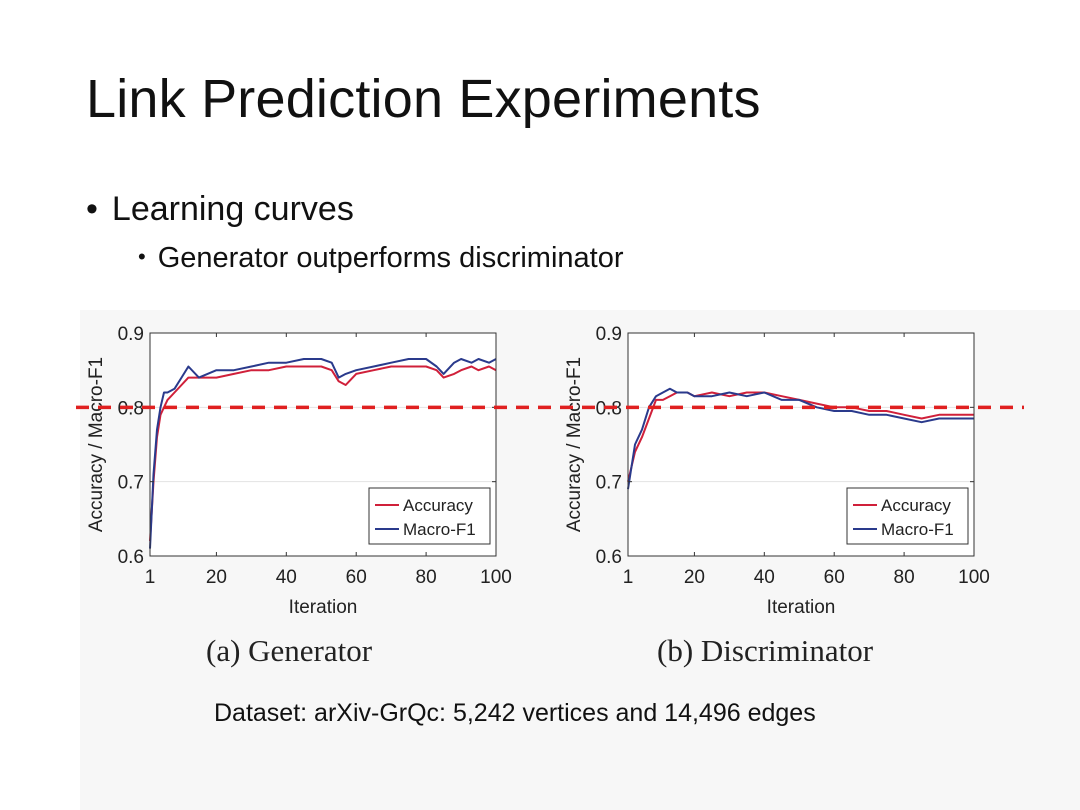 Image resolution: width=1080 pixels, height=810 pixels. What do you see at coordinates (390, 258) in the screenshot?
I see `bullet-2-text: Generator outperforms discriminator` at bounding box center [390, 258].